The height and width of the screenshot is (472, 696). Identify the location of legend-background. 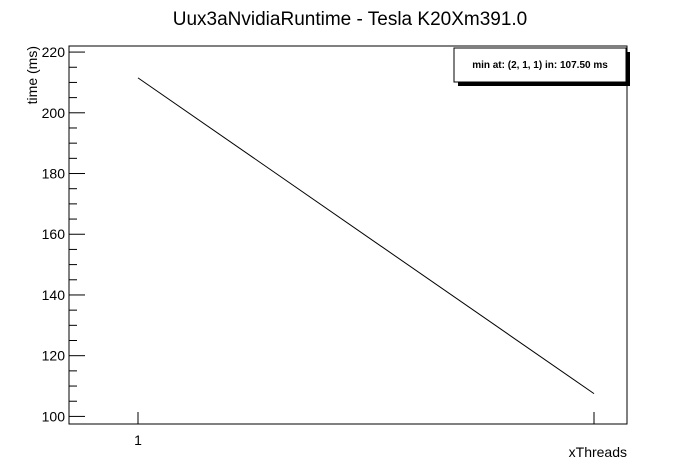
(540, 65).